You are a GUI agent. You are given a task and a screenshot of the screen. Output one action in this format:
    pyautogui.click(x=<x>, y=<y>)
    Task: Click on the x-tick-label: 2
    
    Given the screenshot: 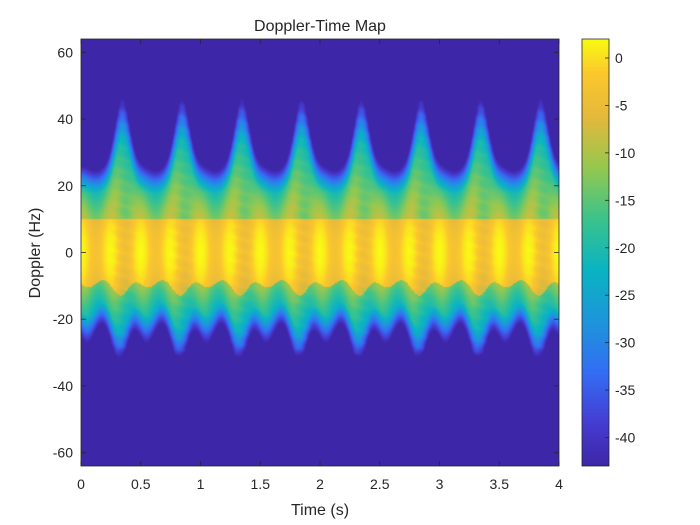 What is the action you would take?
    pyautogui.click(x=320, y=484)
    